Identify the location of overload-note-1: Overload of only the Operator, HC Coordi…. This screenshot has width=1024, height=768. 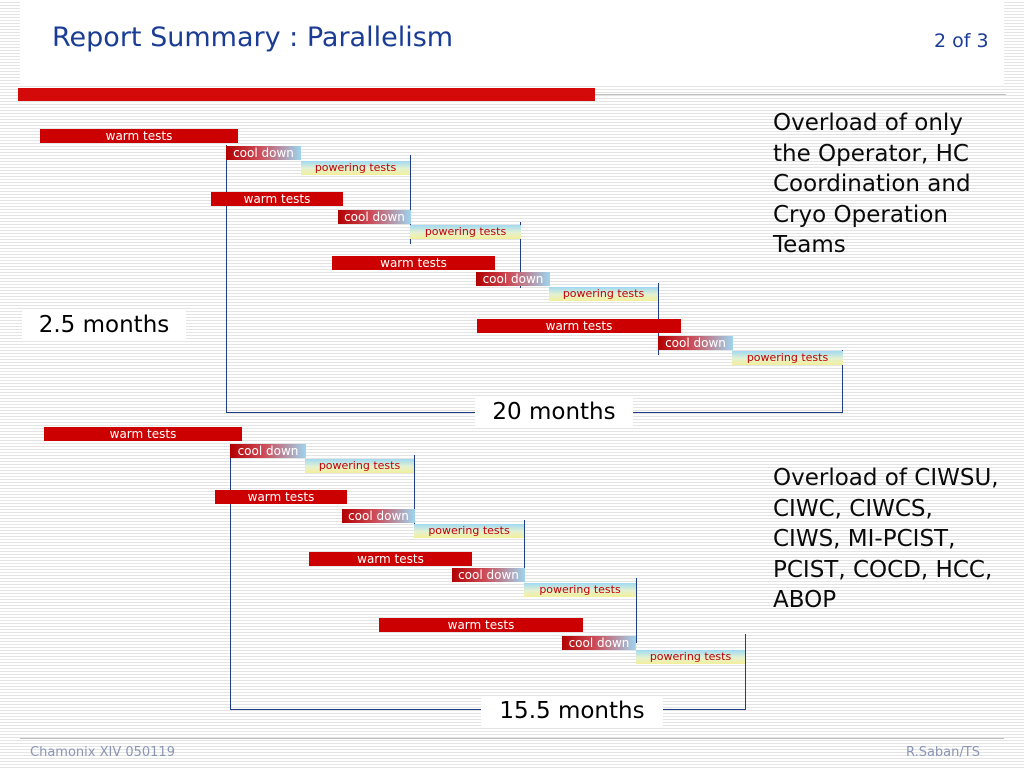
(872, 184).